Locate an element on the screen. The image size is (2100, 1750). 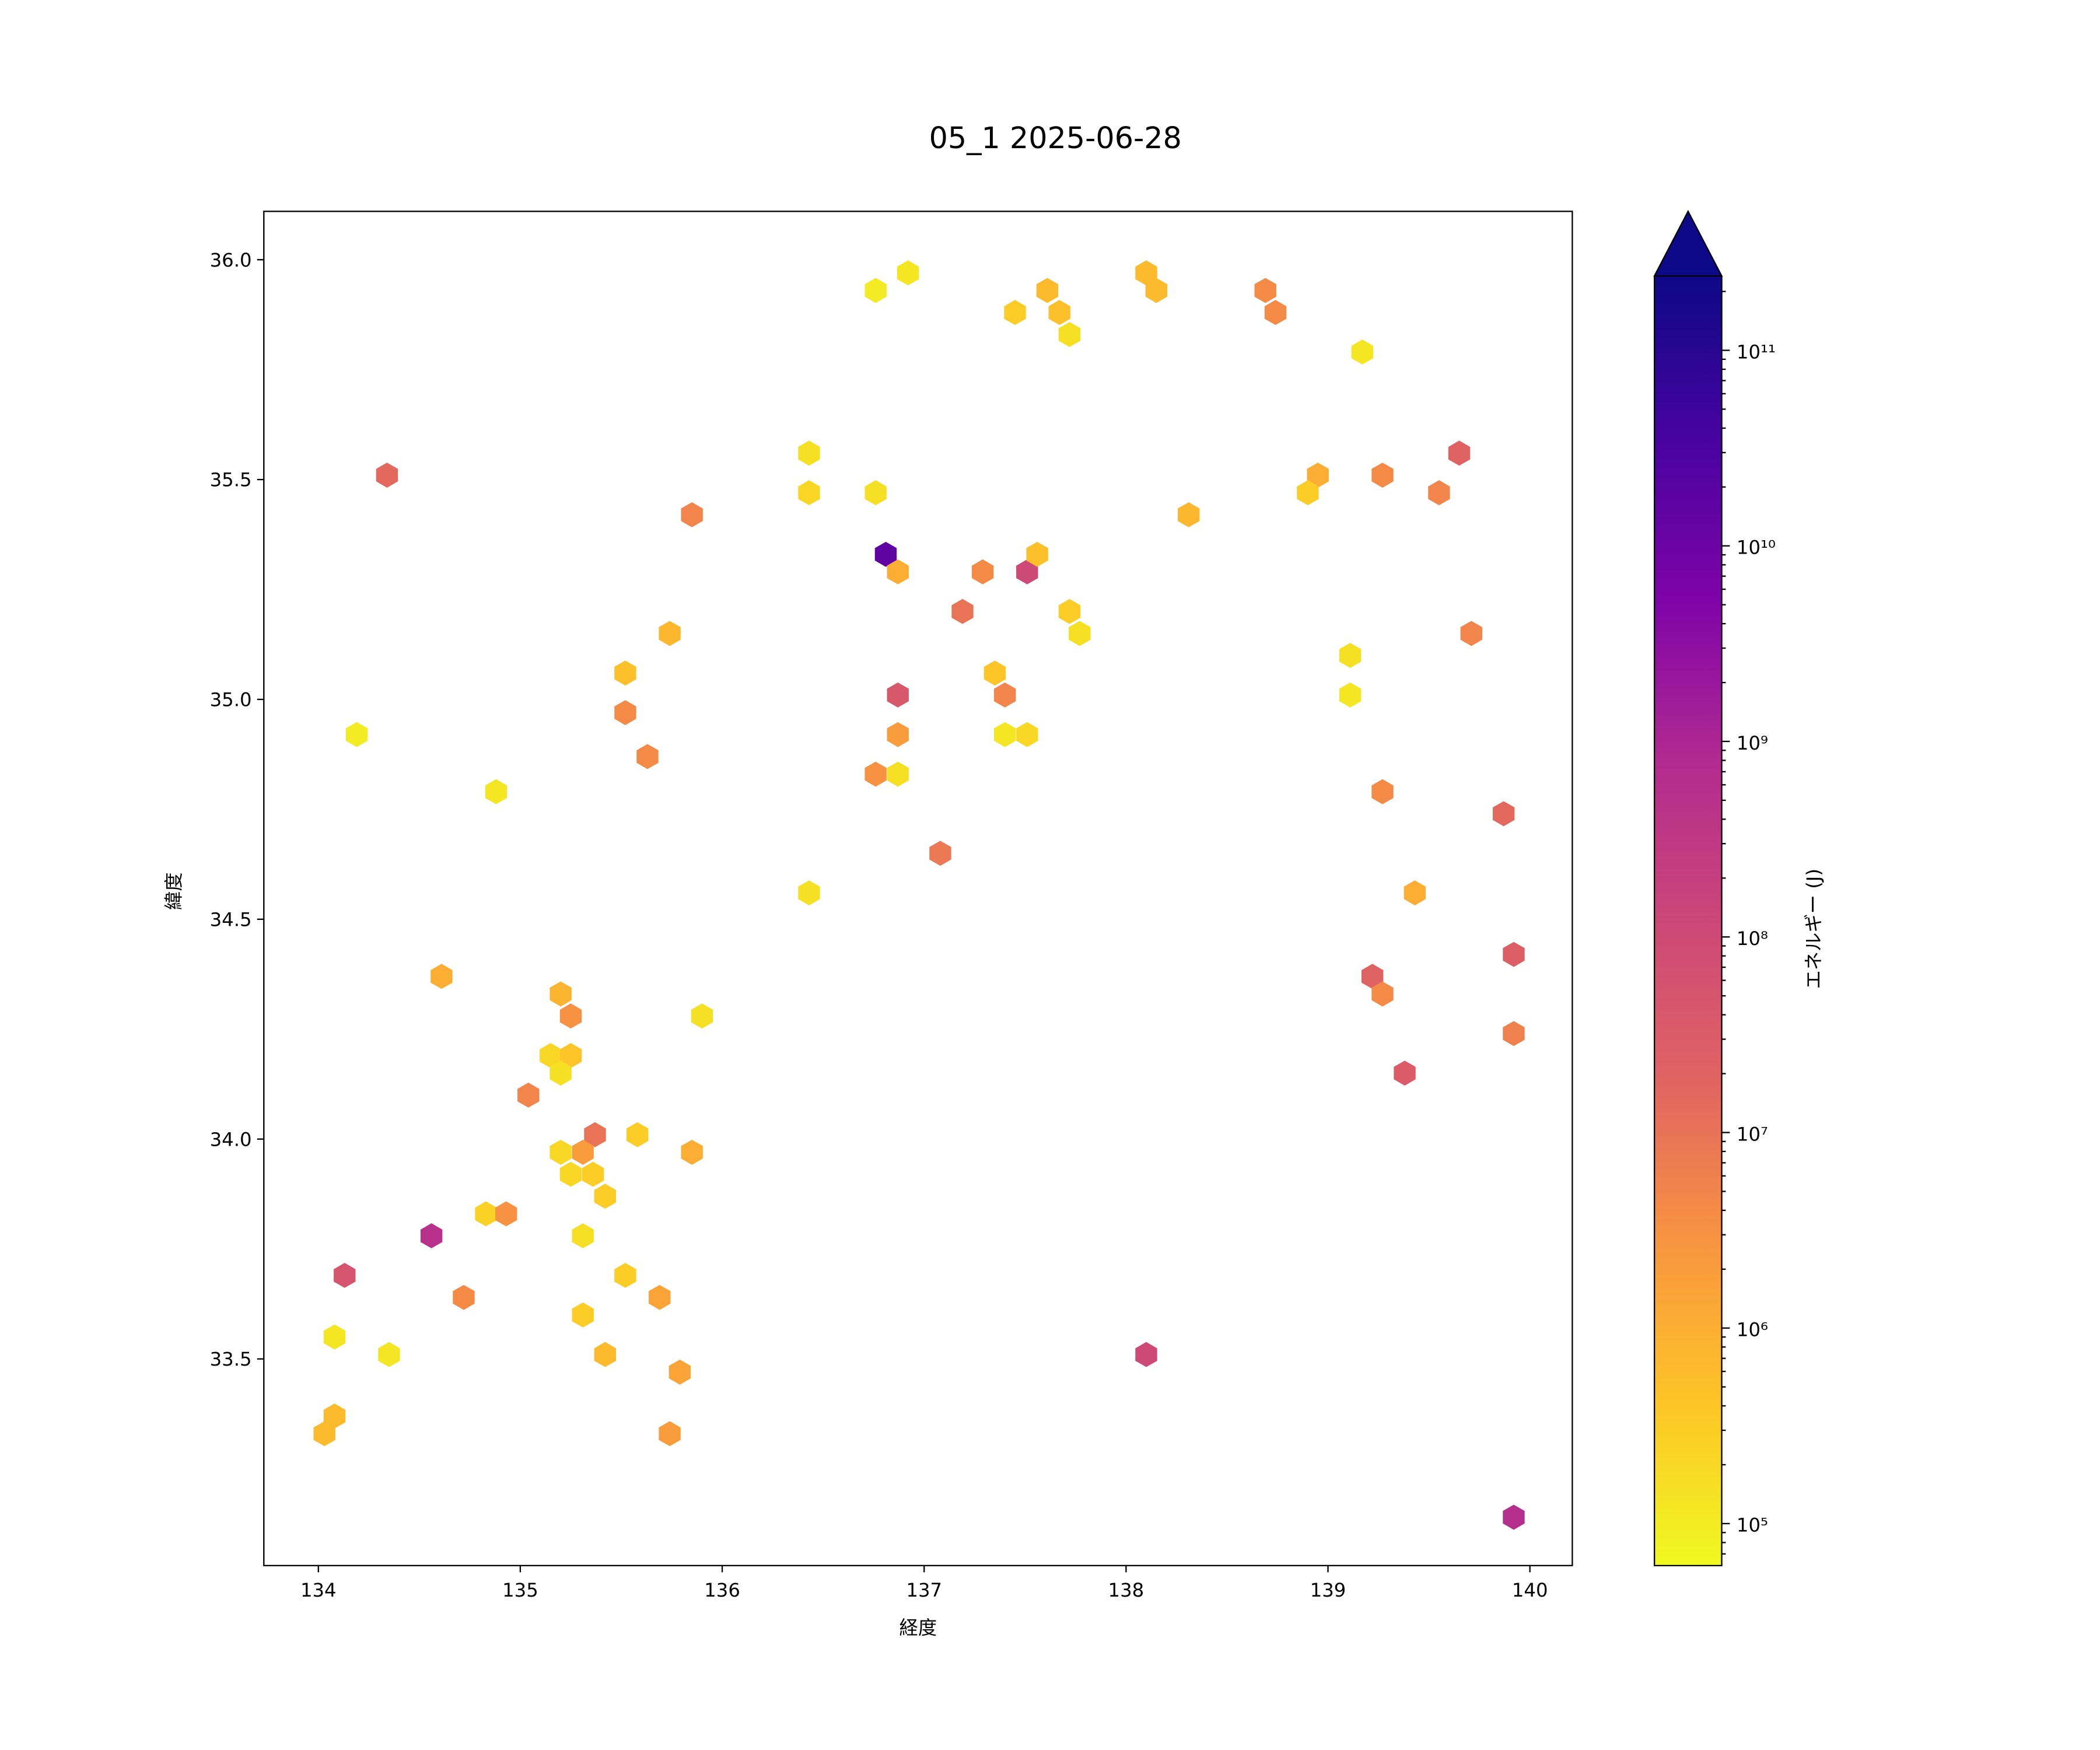
colorbar-tick-label: 10⁵ is located at coordinates (1752, 1525).